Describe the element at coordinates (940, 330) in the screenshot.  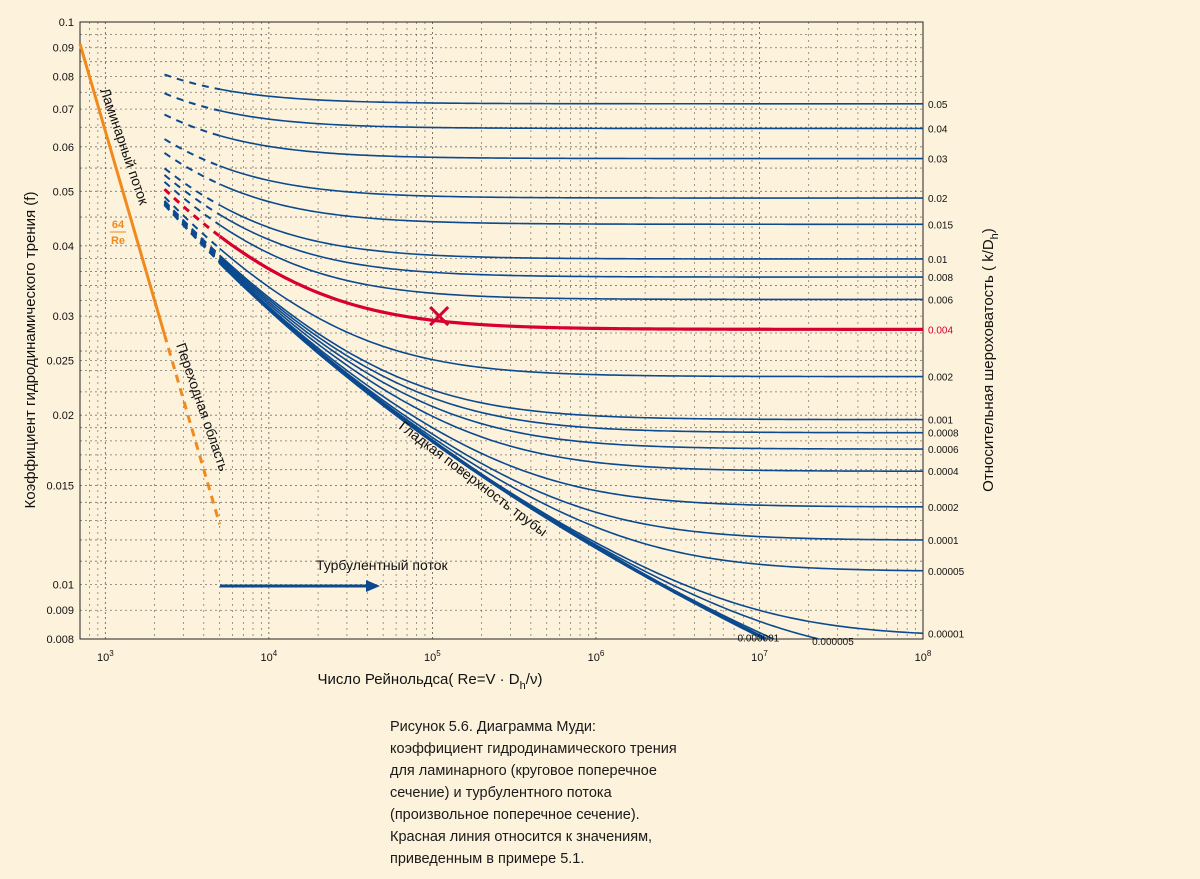
I see `roughness-label: 0.004` at that location.